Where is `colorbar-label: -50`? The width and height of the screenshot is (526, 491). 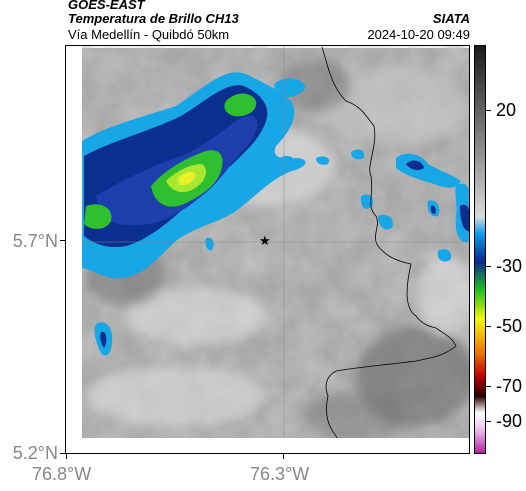
colorbar-label: -50 is located at coordinates (509, 326).